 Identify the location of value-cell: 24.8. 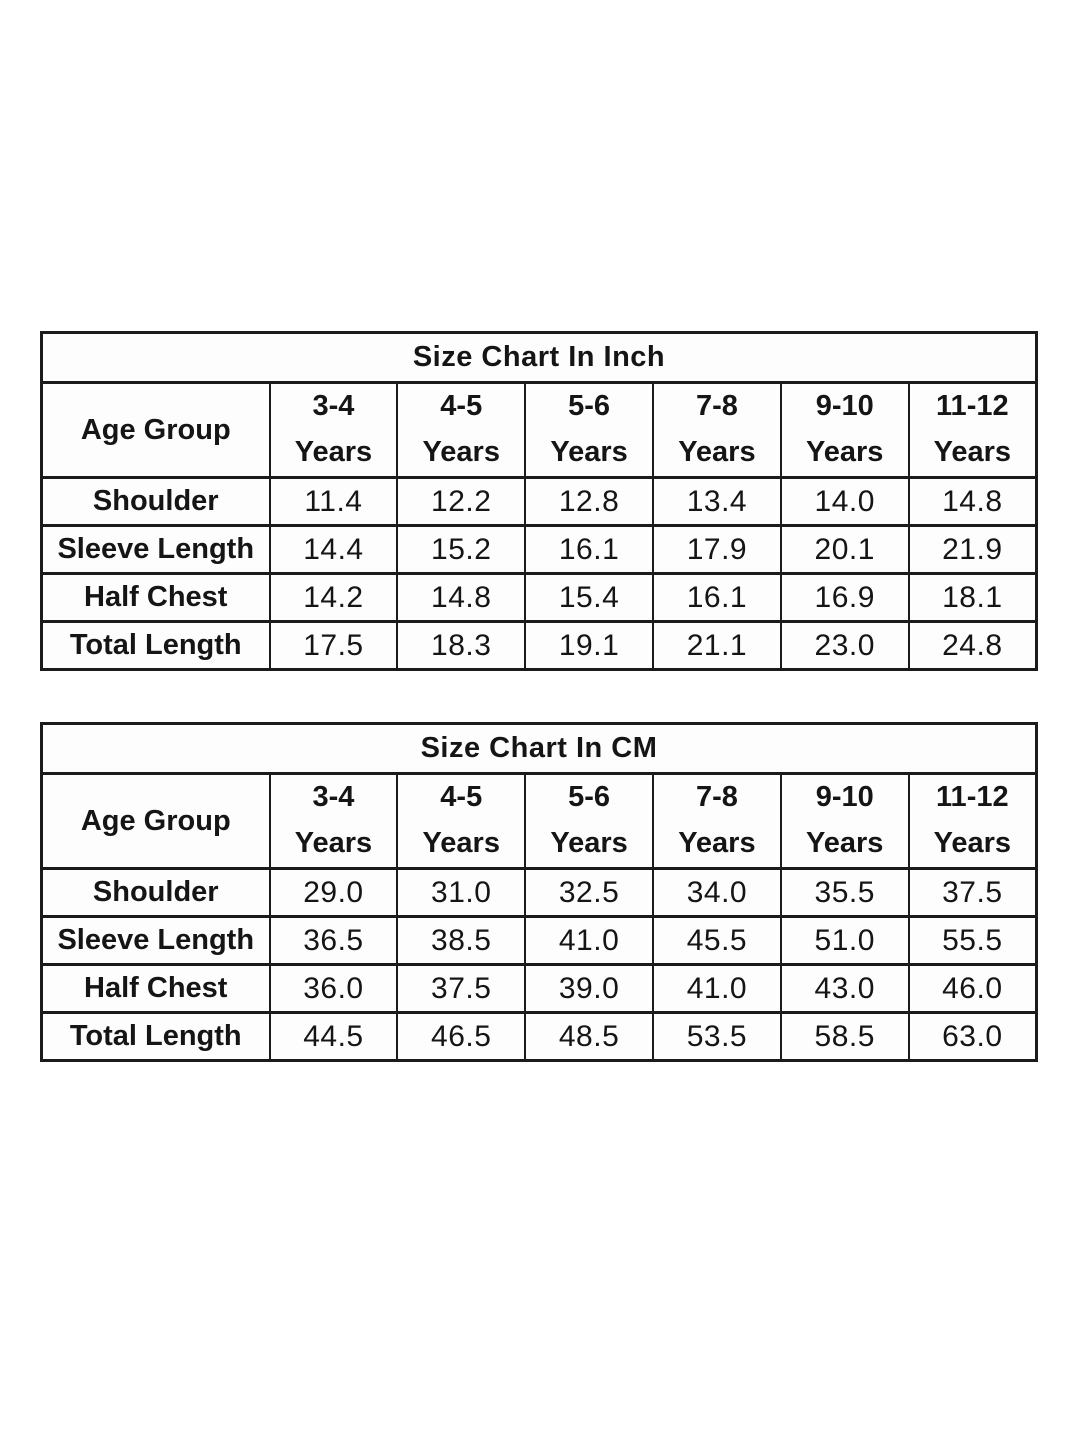
(972, 645).